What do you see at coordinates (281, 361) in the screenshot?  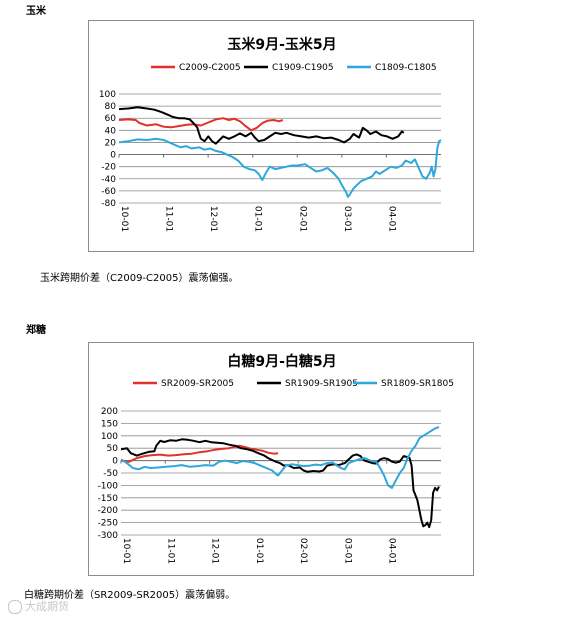 I see `chart-title: 白糖9月-白糖5月` at bounding box center [281, 361].